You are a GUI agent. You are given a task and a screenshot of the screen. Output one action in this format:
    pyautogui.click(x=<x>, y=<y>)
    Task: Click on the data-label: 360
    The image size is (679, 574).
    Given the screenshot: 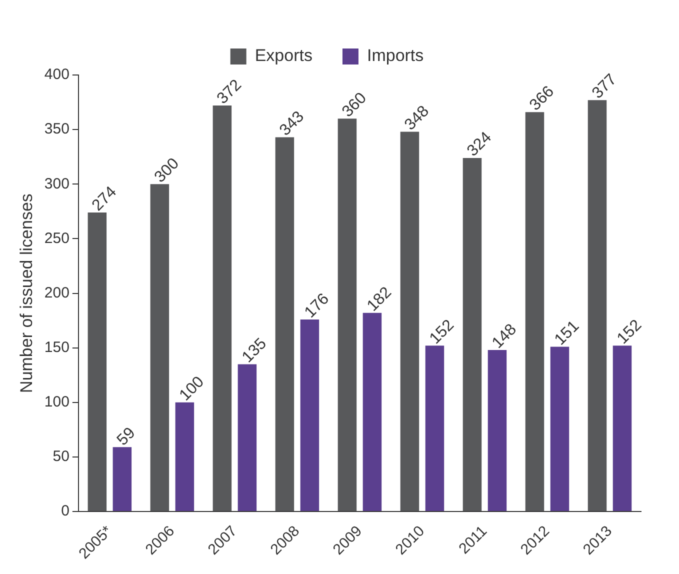 What is the action you would take?
    pyautogui.click(x=354, y=105)
    